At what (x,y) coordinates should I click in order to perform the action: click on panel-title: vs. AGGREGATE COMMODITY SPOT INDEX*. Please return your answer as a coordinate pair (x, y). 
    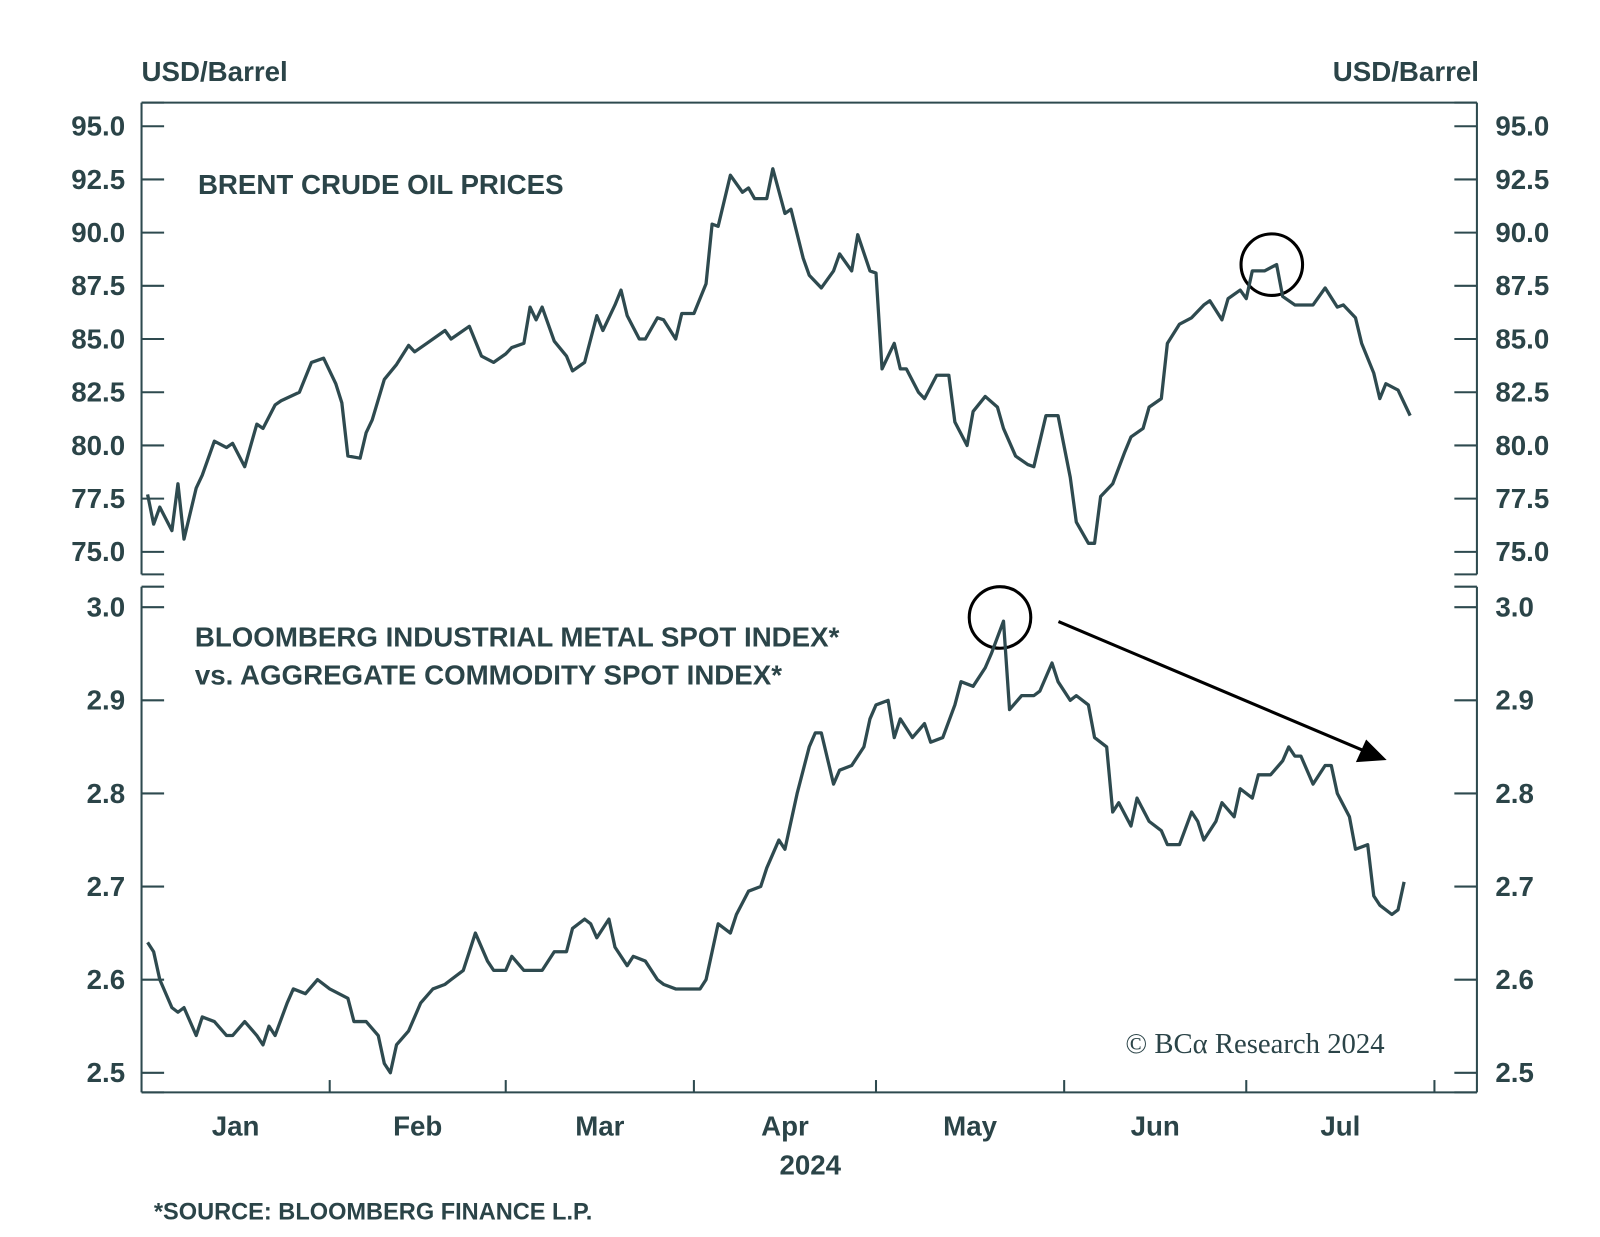
    Looking at the image, I should click on (488, 674).